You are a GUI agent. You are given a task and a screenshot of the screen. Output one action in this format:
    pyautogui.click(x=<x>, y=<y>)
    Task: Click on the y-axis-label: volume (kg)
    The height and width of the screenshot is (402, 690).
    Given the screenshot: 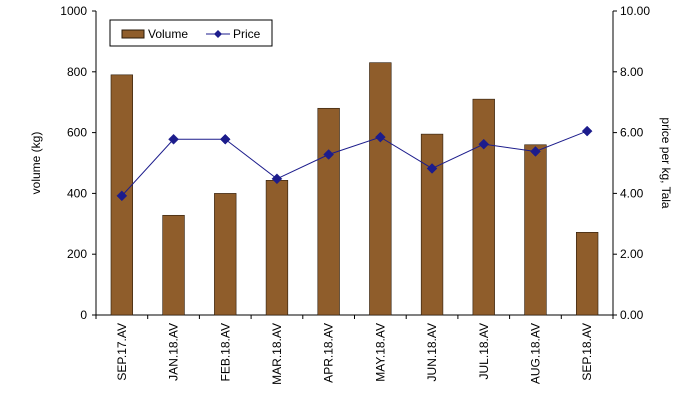 What is the action you would take?
    pyautogui.click(x=36, y=163)
    